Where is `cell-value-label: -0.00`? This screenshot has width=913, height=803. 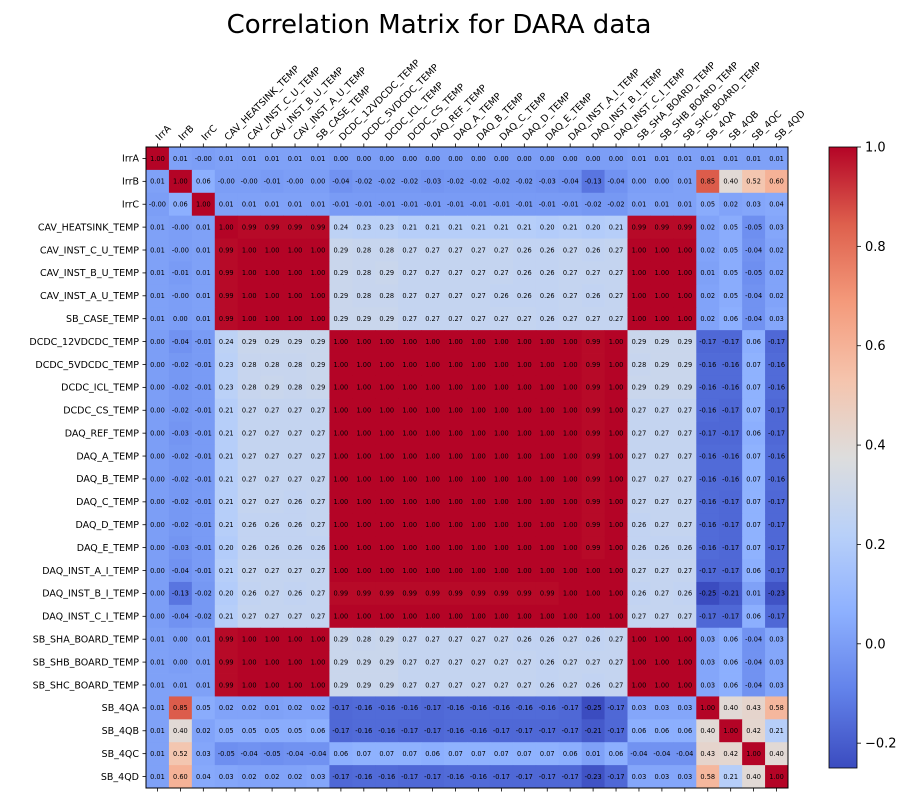
cell-value-label: -0.00 is located at coordinates (226, 182).